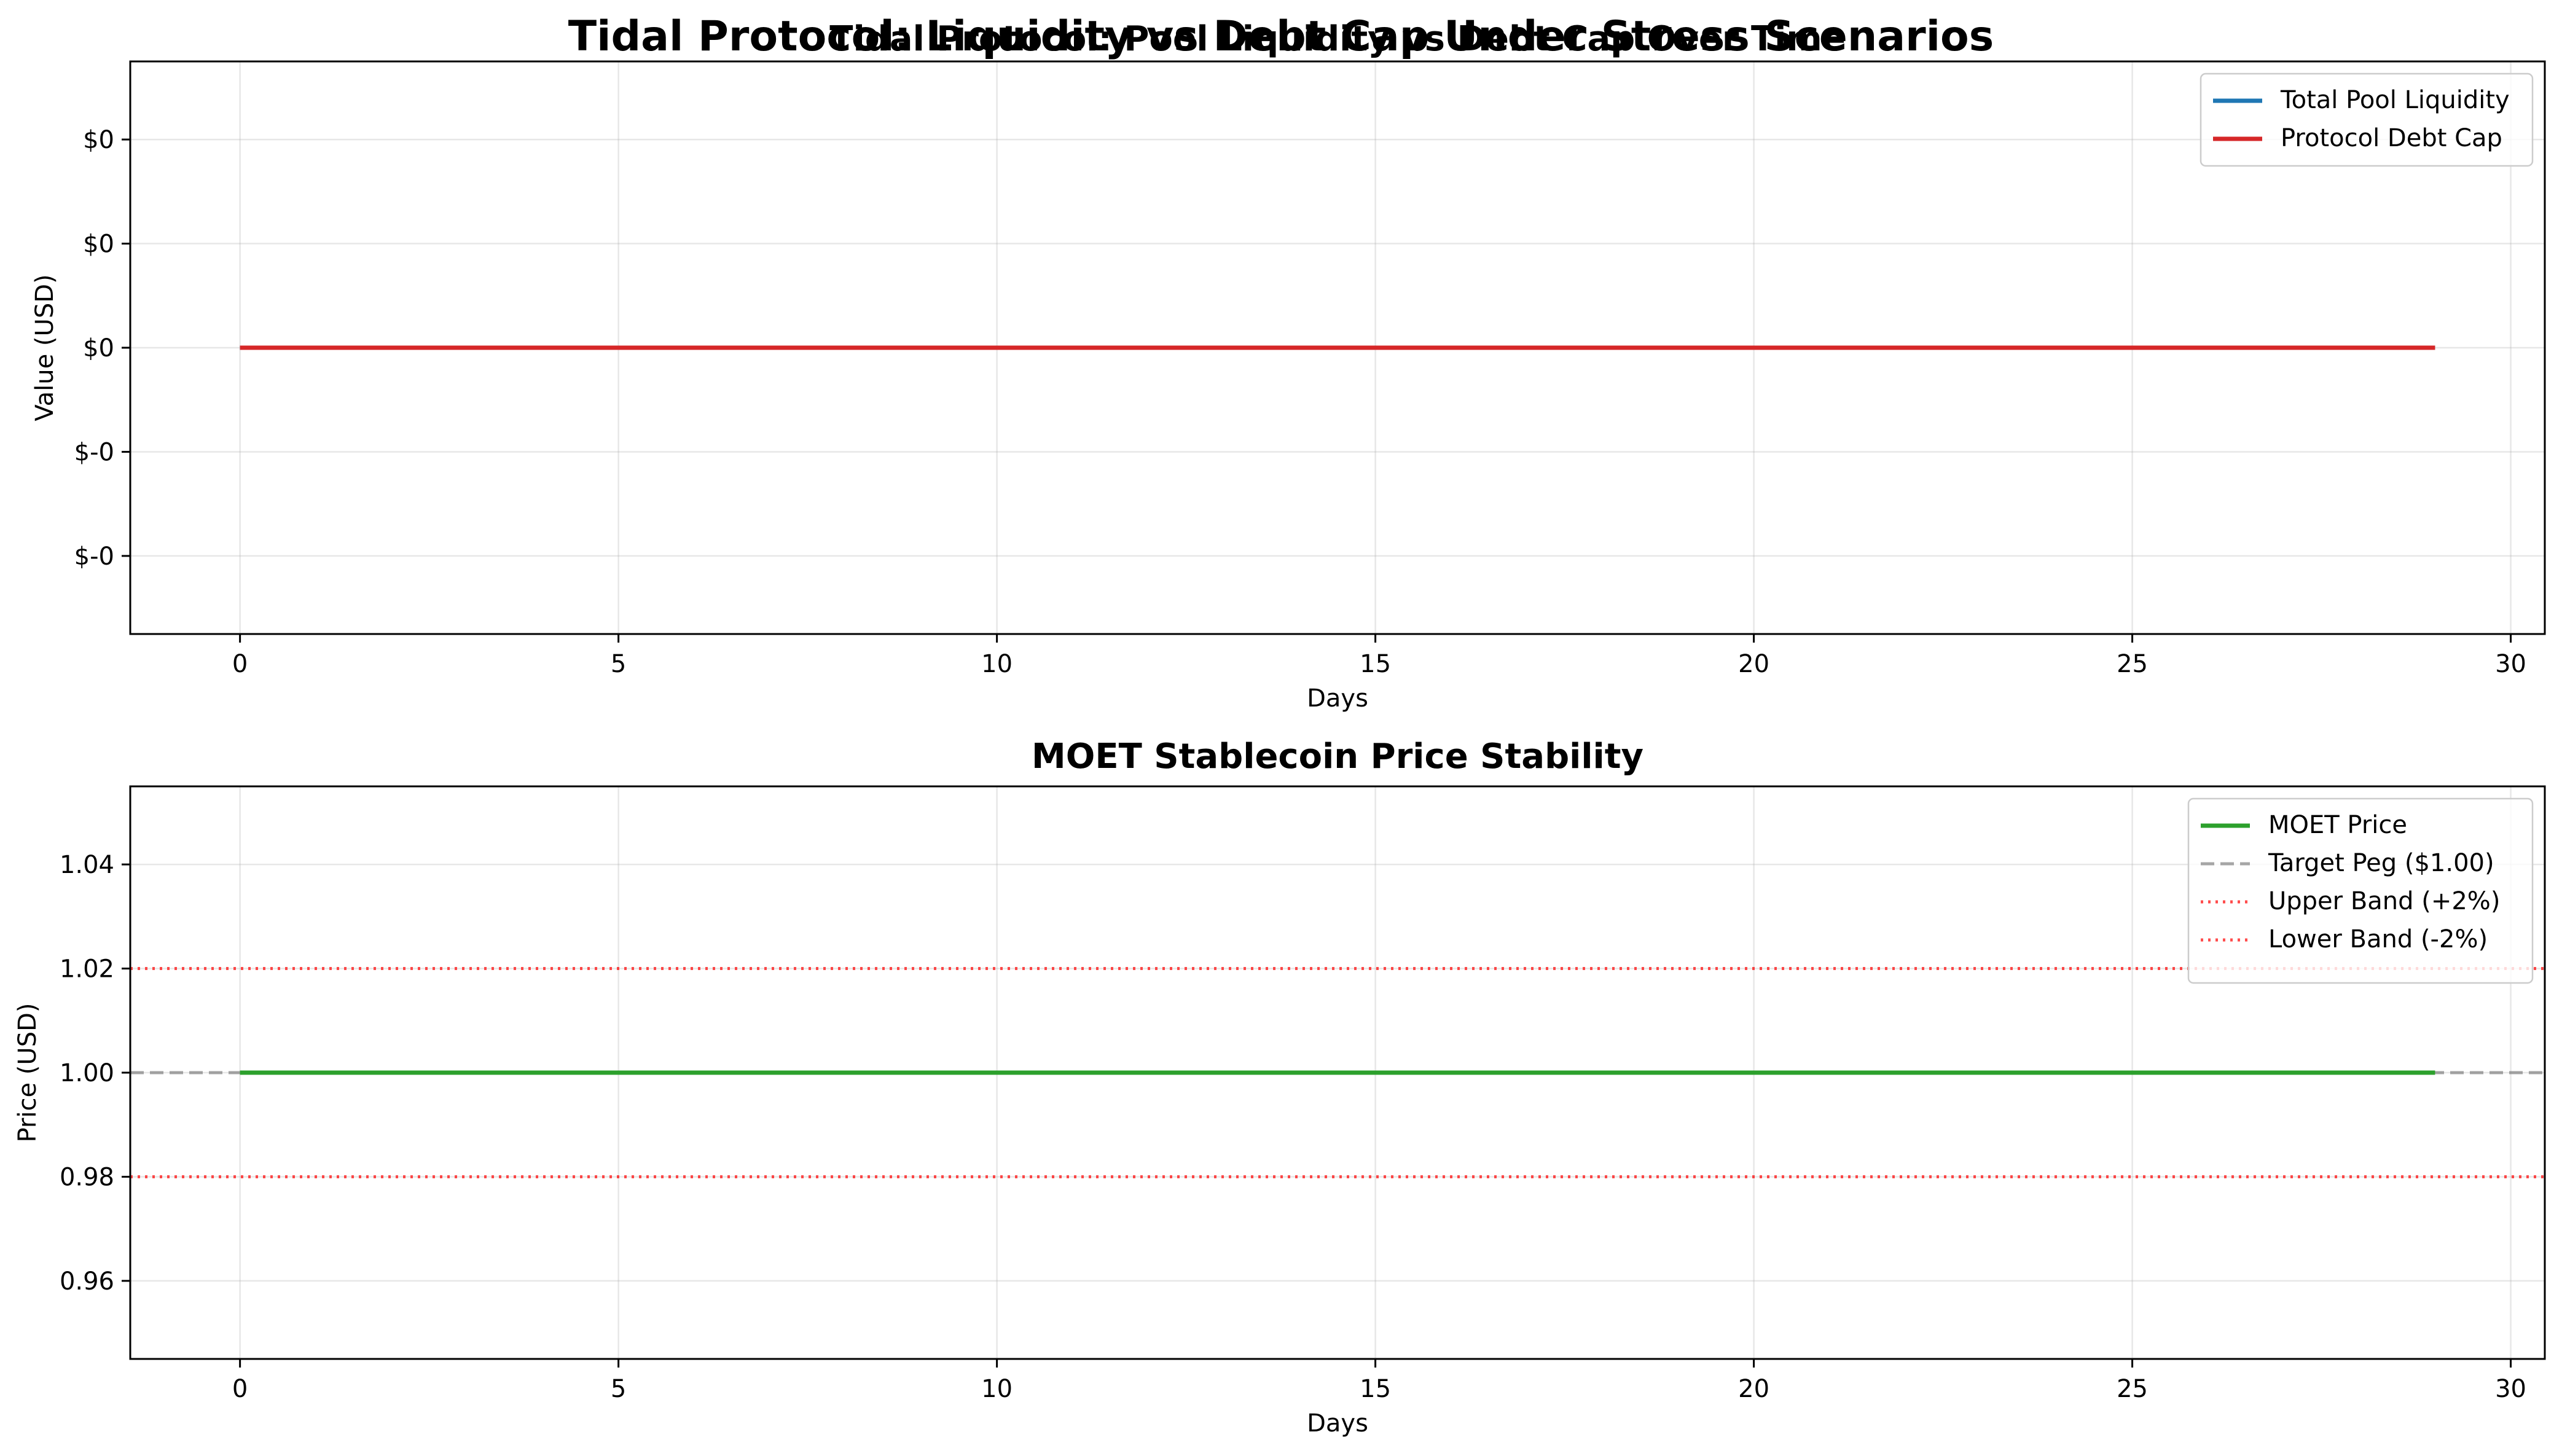  Describe the element at coordinates (87, 1073) in the screenshot. I see `y-tick-label: 1.00` at that location.